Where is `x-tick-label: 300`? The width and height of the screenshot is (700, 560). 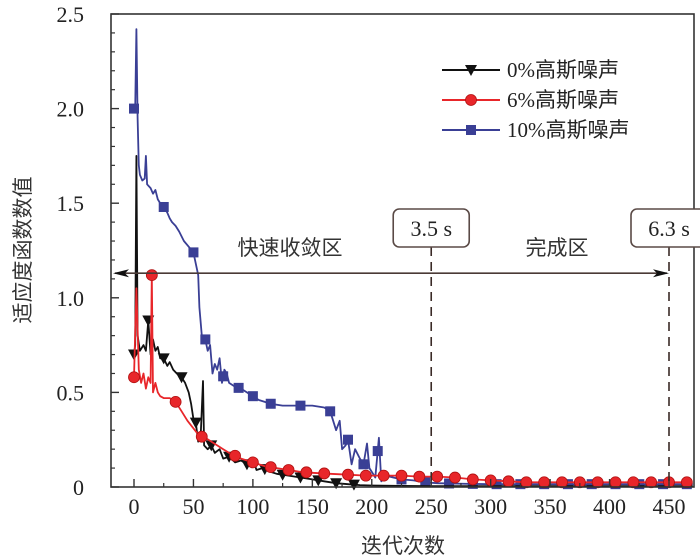 x-tick-label: 300 is located at coordinates (490, 506).